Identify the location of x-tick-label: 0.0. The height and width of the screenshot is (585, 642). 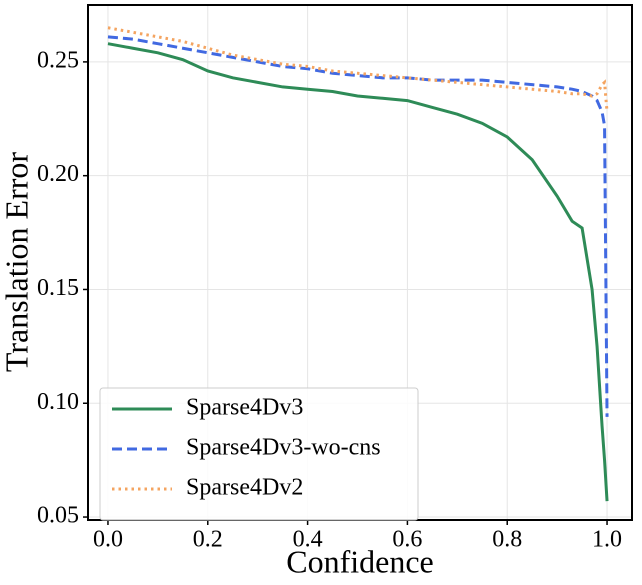
(108, 540).